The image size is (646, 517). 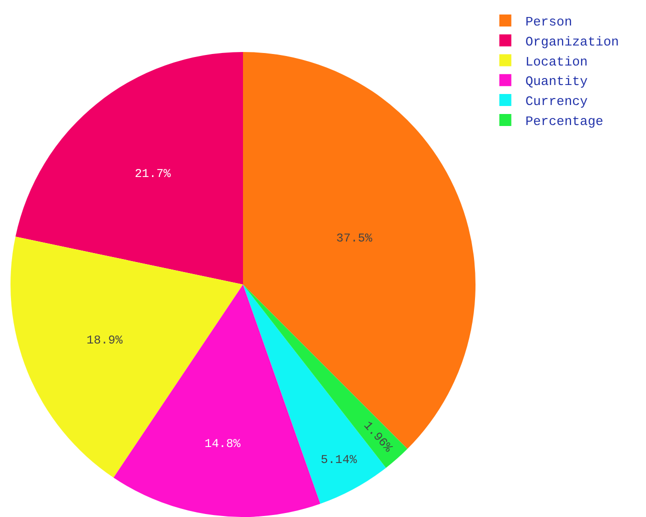 I want to click on legend-label: Location, so click(x=556, y=62).